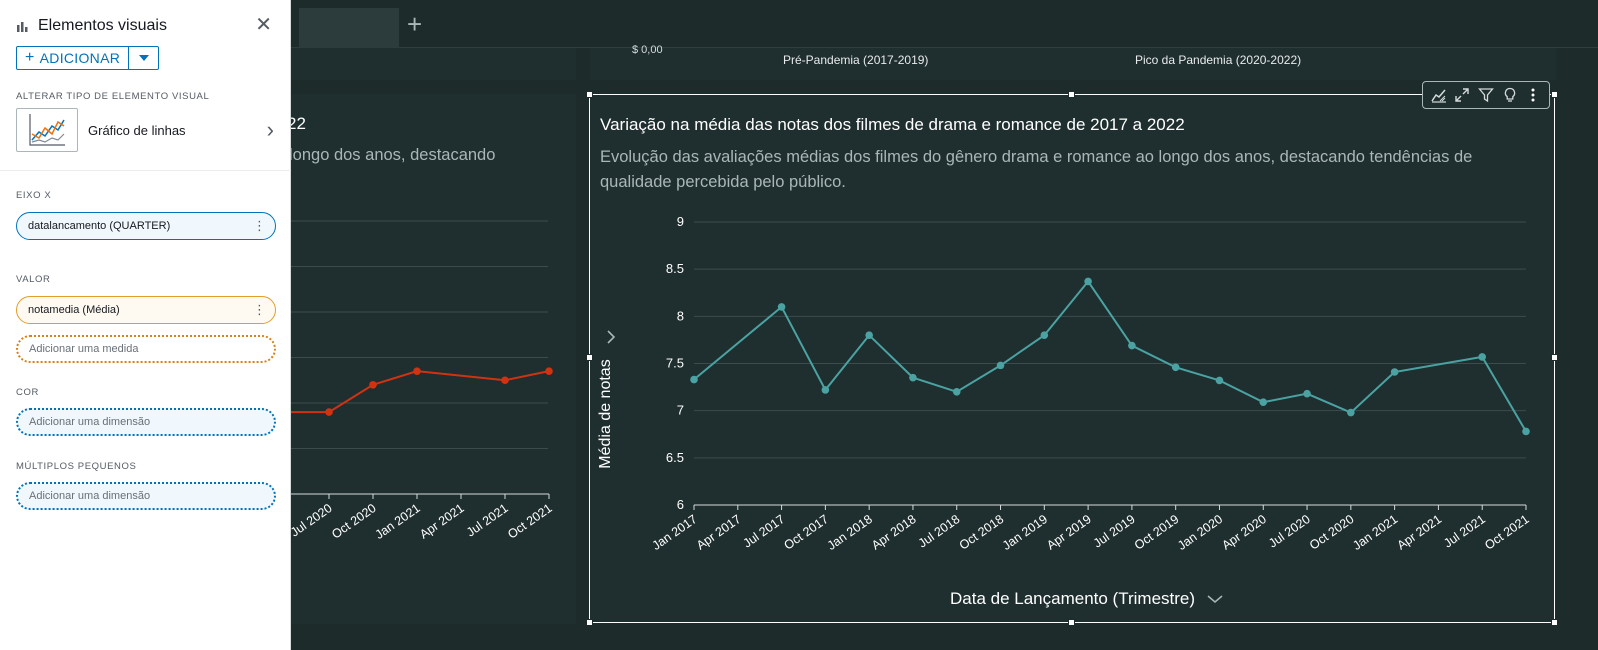 This screenshot has height=650, width=1598. I want to click on x-tick-label: Jan 2018, so click(850, 532).